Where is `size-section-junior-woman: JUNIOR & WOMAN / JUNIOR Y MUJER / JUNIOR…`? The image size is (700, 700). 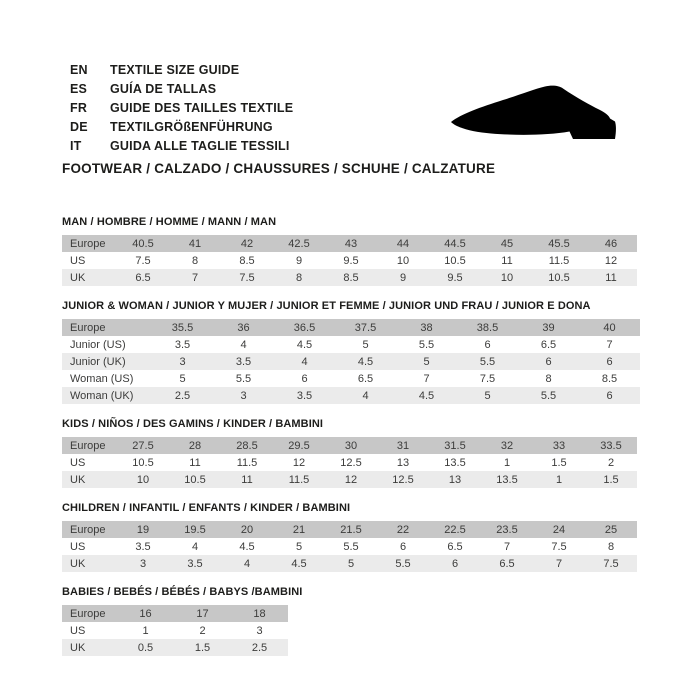
size-section-junior-woman: JUNIOR & WOMAN / JUNIOR Y MUJER / JUNIOR… is located at coordinates (352, 352).